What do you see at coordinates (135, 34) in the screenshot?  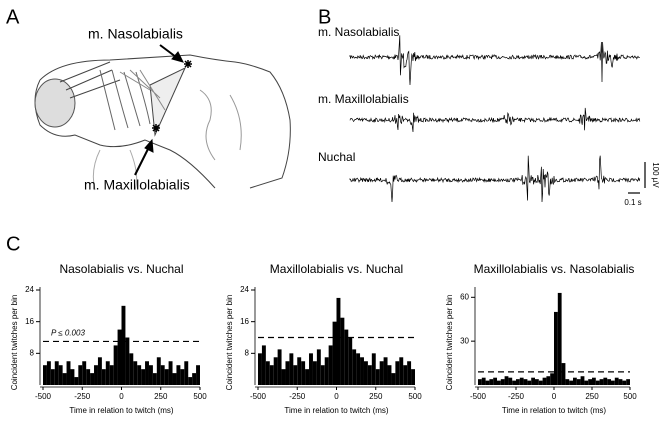 I see `muscle-label: m. Nasolabialis` at bounding box center [135, 34].